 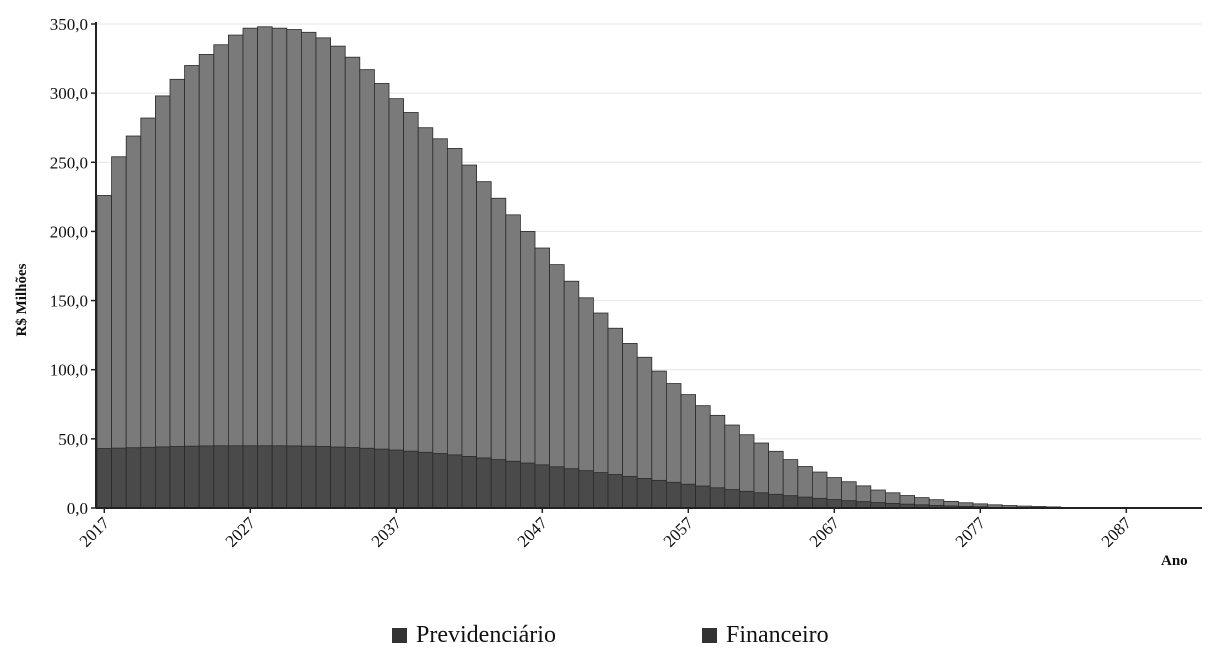 What do you see at coordinates (513, 484) in the screenshot?
I see `bar-financeiro-2045` at bounding box center [513, 484].